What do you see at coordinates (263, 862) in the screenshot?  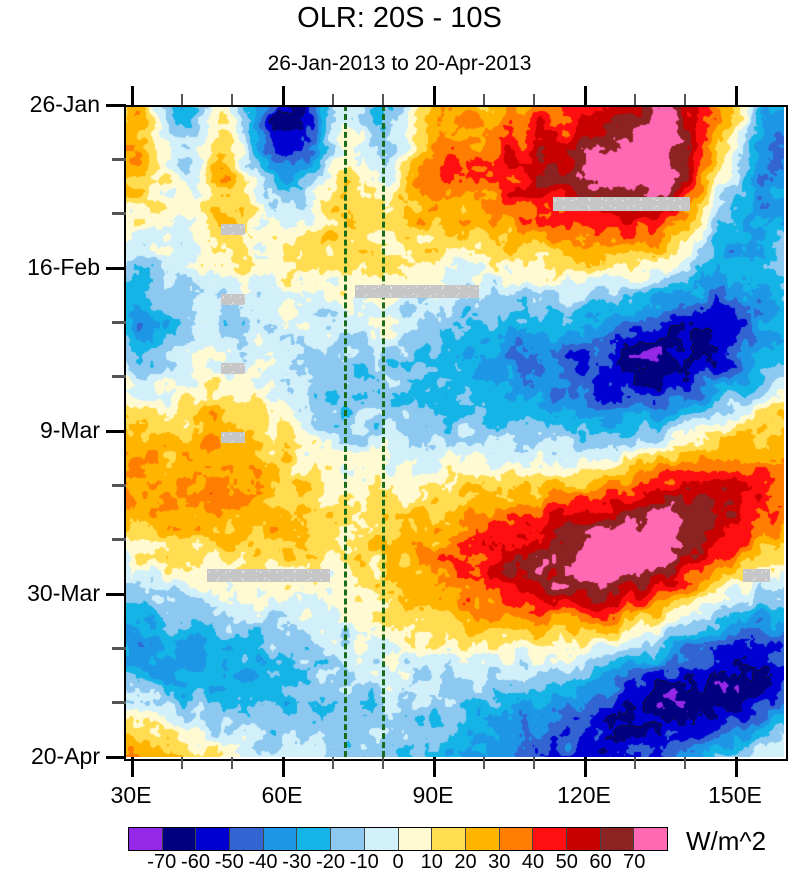 I see `colorbar-tick-label: -40` at bounding box center [263, 862].